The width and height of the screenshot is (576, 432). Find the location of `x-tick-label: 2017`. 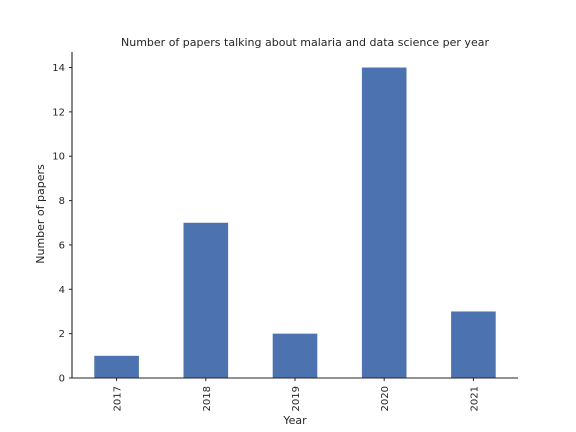

x-tick-label: 2017 is located at coordinates (118, 398).